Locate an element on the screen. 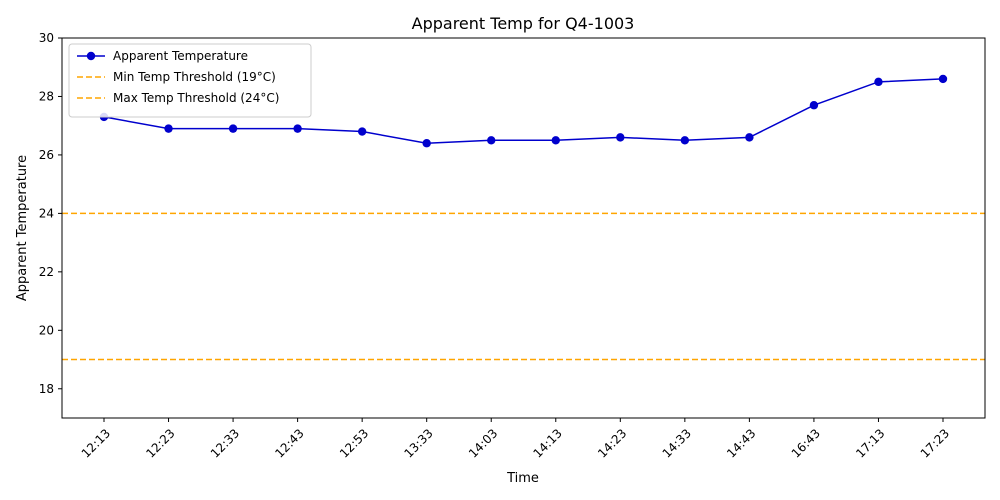 This screenshot has height=500, width=1000. x-tick-label: 14:43 is located at coordinates (741, 443).